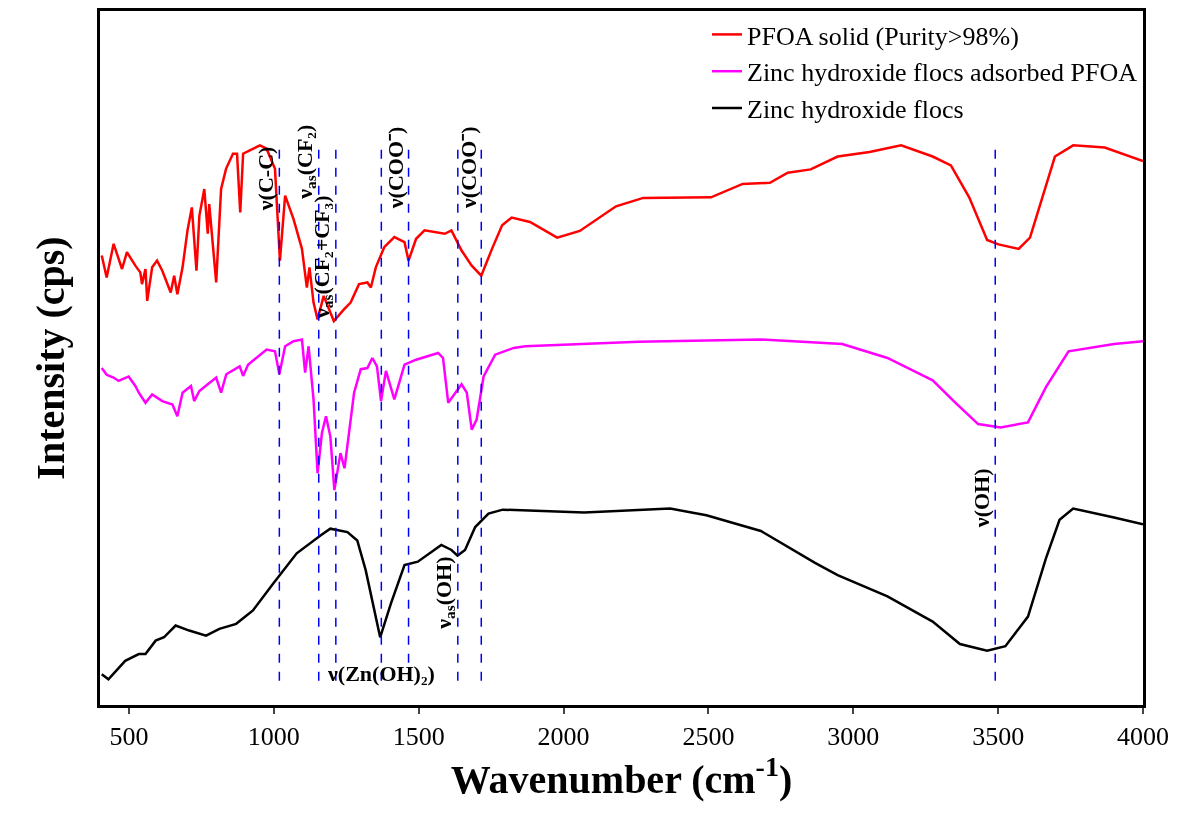 Image resolution: width=1183 pixels, height=815 pixels. What do you see at coordinates (942, 73) in the screenshot?
I see `legend-label: Zinc hydroxide flocs adsorbed PFOA` at bounding box center [942, 73].